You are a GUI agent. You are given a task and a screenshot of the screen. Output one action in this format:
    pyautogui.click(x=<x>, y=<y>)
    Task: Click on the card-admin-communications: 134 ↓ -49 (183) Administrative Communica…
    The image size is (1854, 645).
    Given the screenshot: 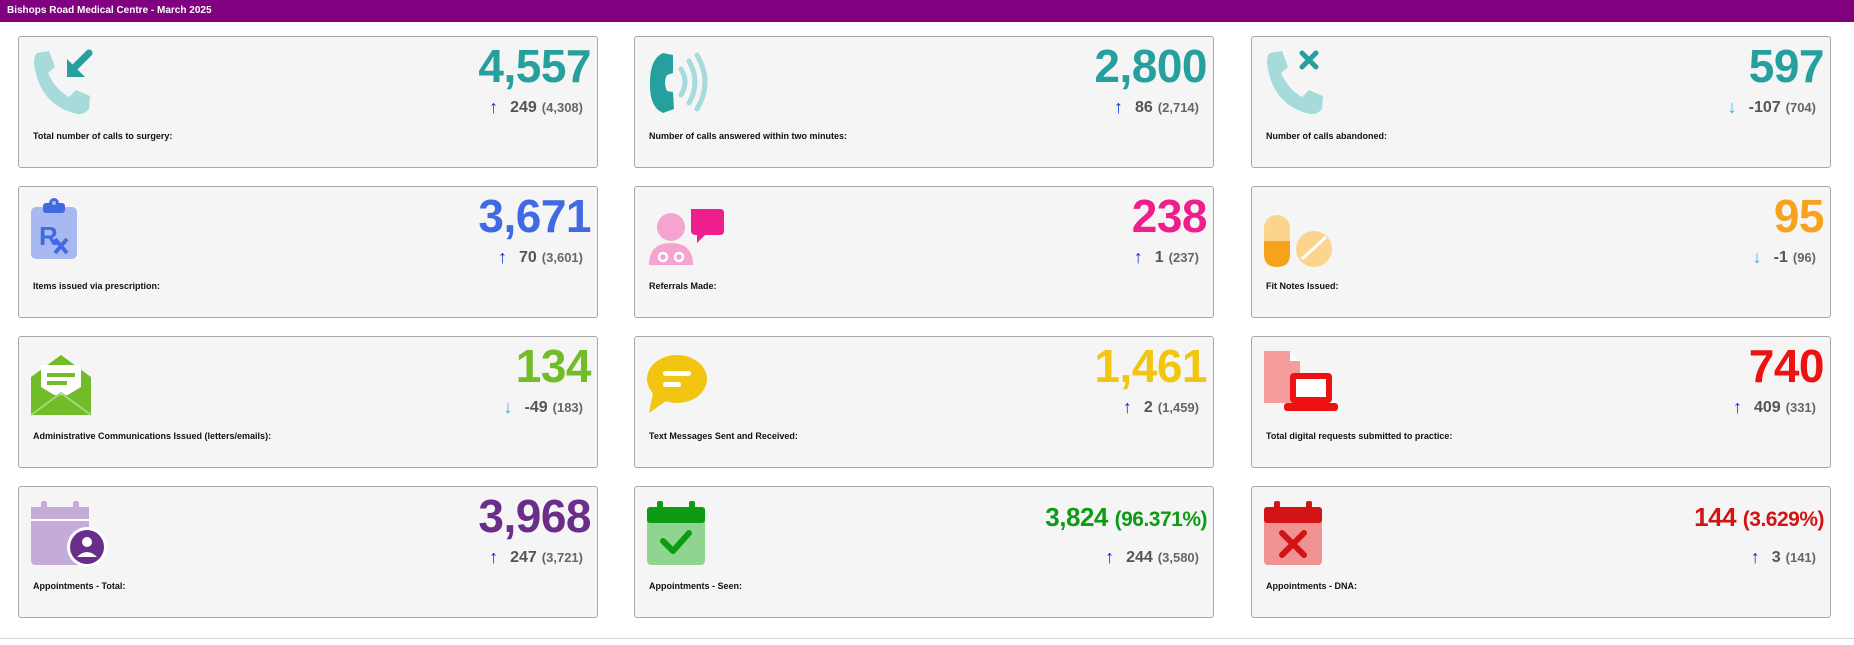 What is the action you would take?
    pyautogui.click(x=308, y=402)
    